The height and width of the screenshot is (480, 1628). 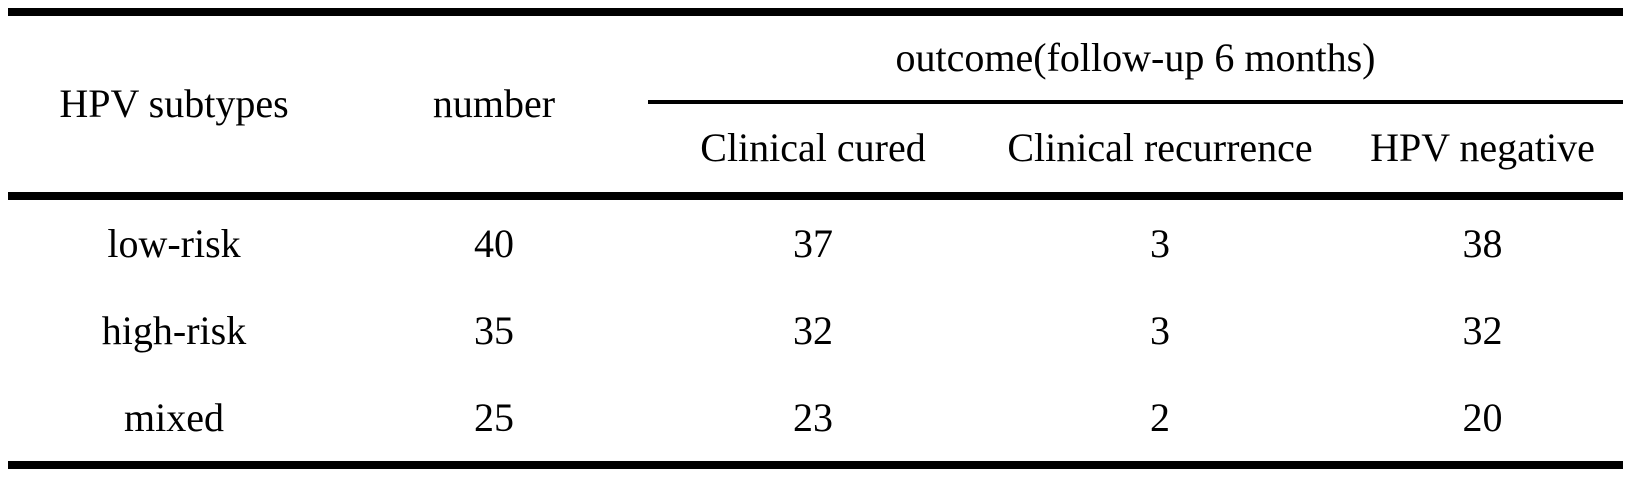 I want to click on outcome-underline-rule, so click(x=1135, y=102).